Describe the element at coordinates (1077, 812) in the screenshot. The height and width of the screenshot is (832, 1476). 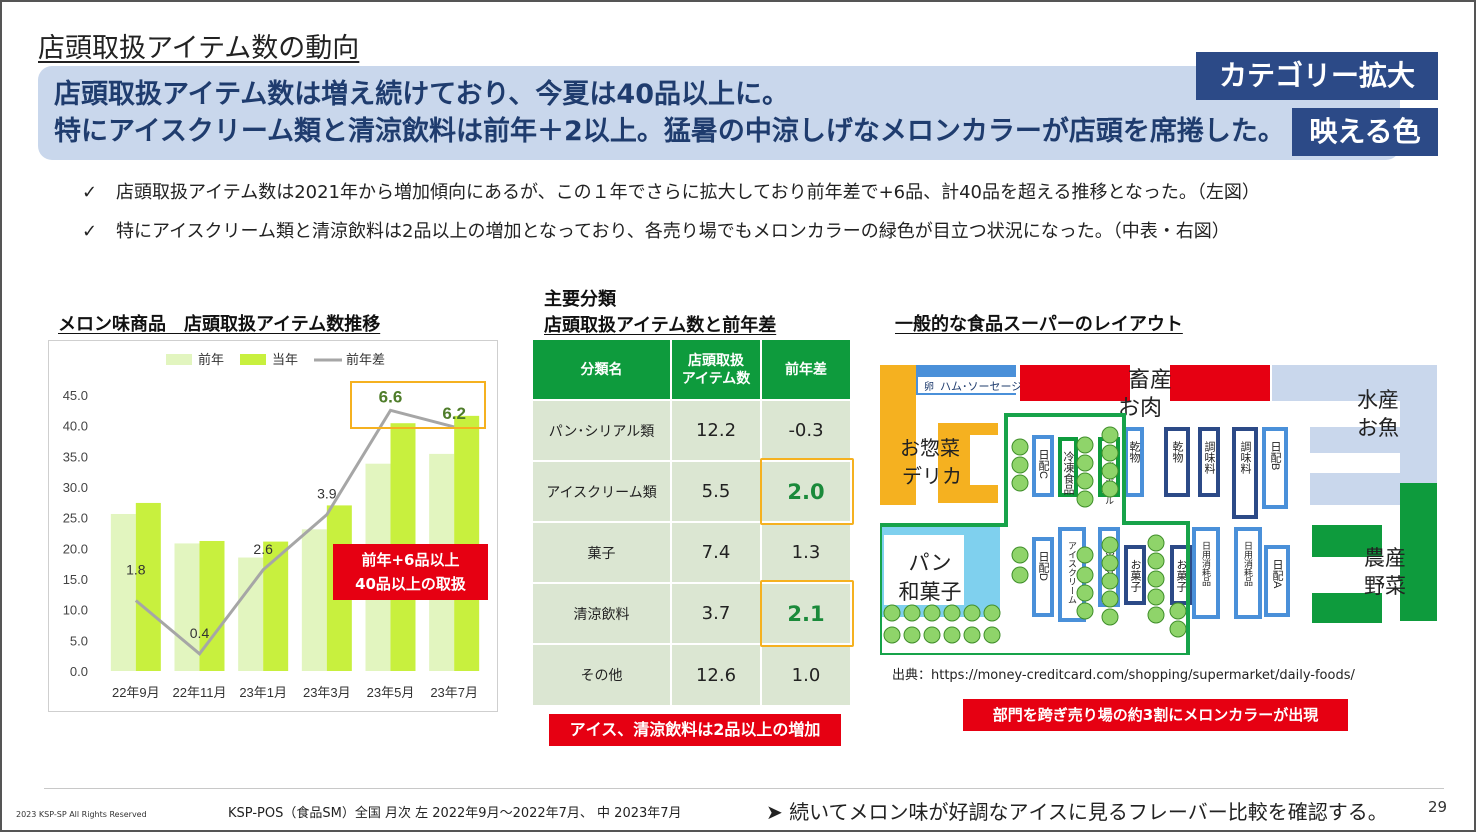
I see `next-summary: ➤ 続いてメロン味が好調なアイスに見るフレーバー比較を確認する。` at that location.